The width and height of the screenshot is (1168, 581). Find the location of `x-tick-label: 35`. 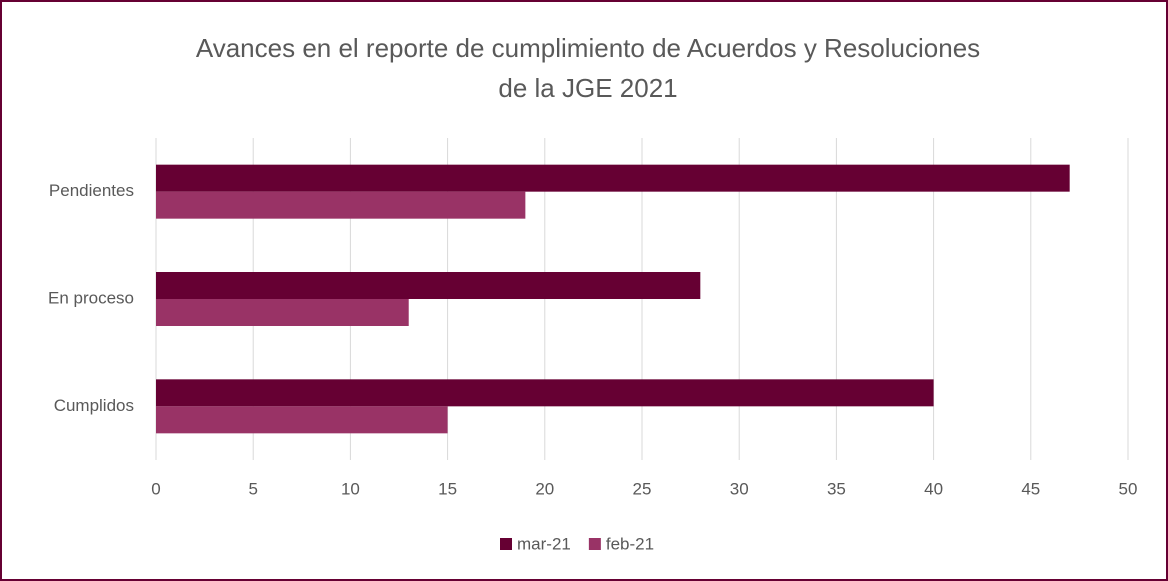

x-tick-label: 35 is located at coordinates (836, 488).